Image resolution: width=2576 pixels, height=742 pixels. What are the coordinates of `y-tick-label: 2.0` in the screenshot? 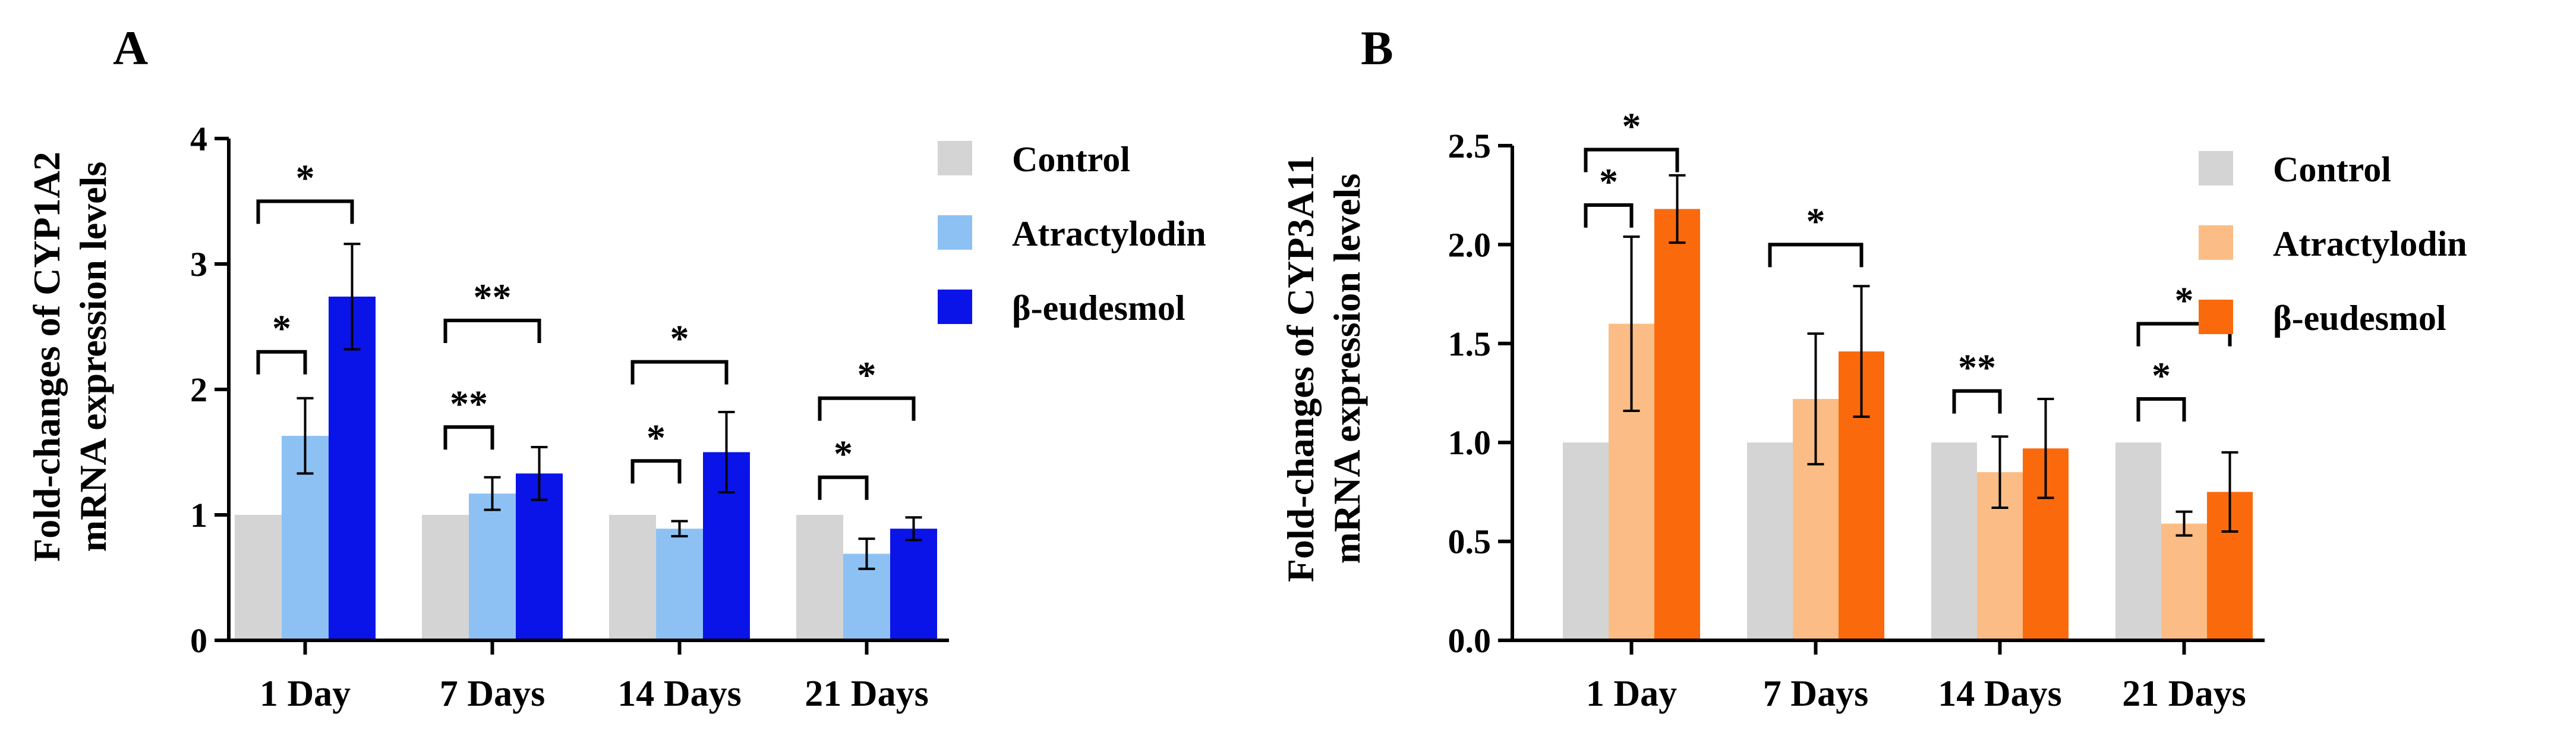 It's located at (1470, 244).